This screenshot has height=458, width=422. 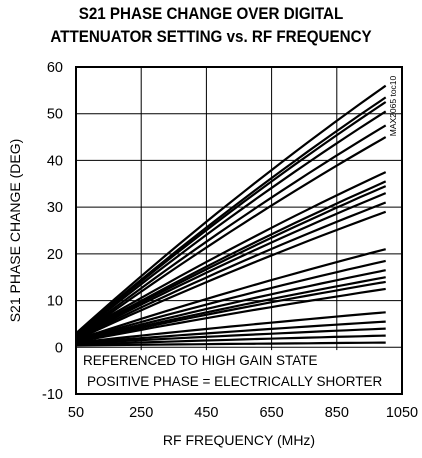 I want to click on chart-title-line-2: ATTENUATOR SETTING vs. RF FREQUENCY, so click(x=211, y=37).